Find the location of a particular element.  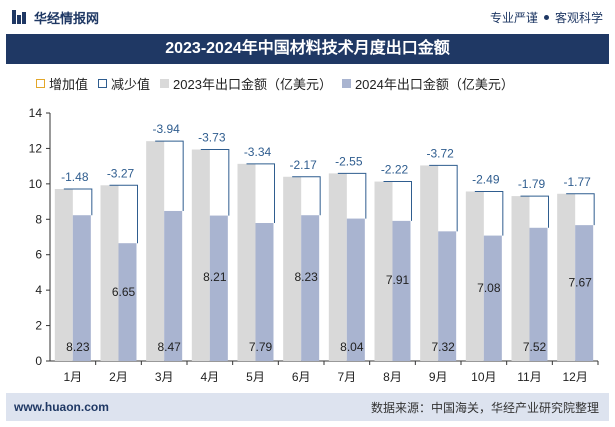

legend-swatch-increase is located at coordinates (40, 83).